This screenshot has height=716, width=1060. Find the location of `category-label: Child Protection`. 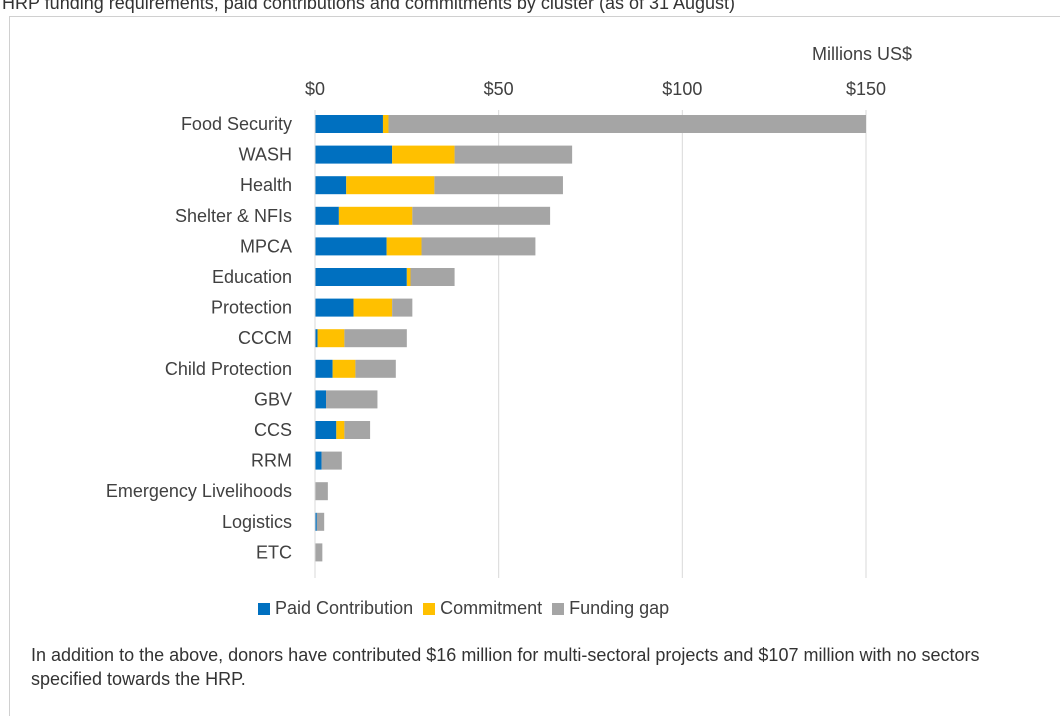

category-label: Child Protection is located at coordinates (228, 369).